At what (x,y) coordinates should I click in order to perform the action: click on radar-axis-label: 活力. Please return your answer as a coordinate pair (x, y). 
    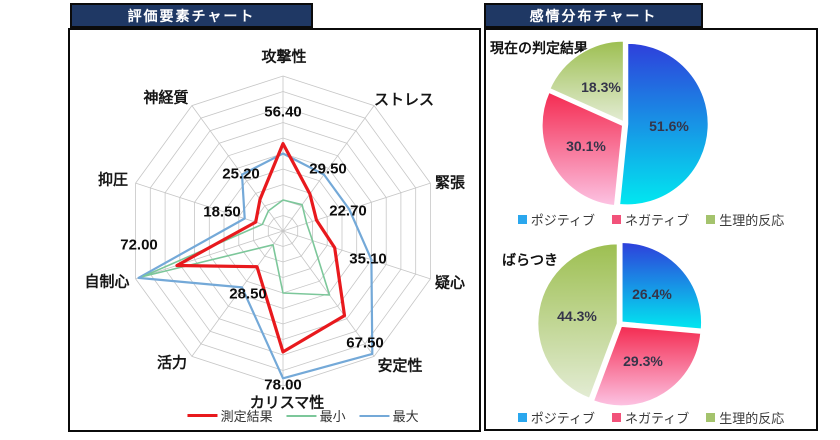
    Looking at the image, I should click on (172, 363).